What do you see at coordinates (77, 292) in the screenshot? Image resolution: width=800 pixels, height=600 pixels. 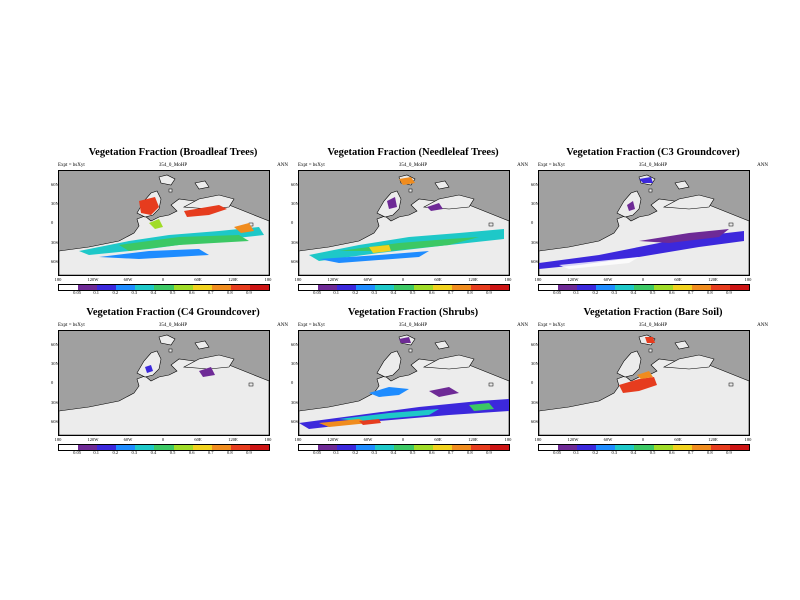 I see `colorbar-tick: 0.05` at bounding box center [77, 292].